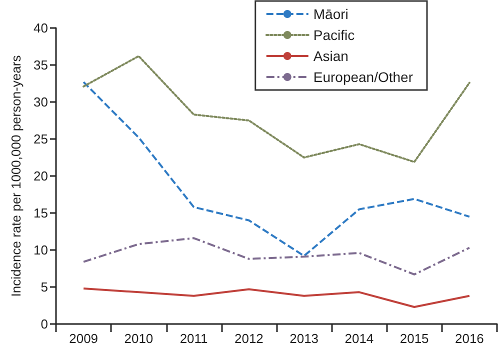  What do you see at coordinates (83, 338) in the screenshot?
I see `x-tick-label: 2009` at bounding box center [83, 338].